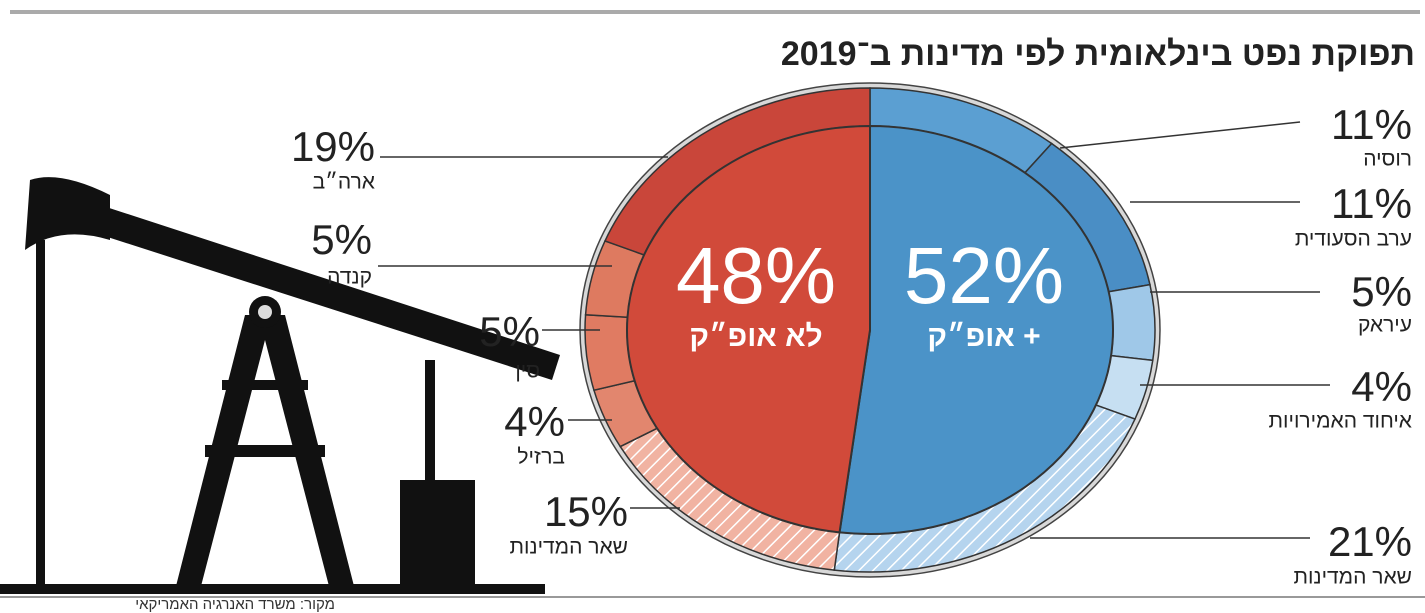  What do you see at coordinates (344, 182) in the screenshot?
I see `outer-category-label: ארה״ב` at bounding box center [344, 182].